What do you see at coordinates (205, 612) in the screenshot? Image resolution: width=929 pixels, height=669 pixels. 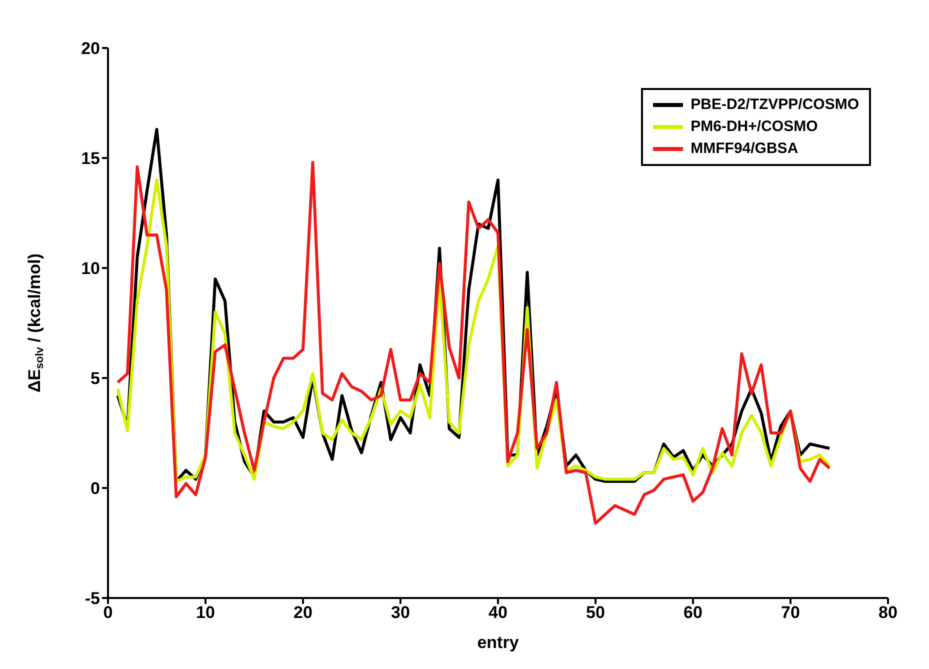 I see `x-tick-label: 10` at bounding box center [205, 612].